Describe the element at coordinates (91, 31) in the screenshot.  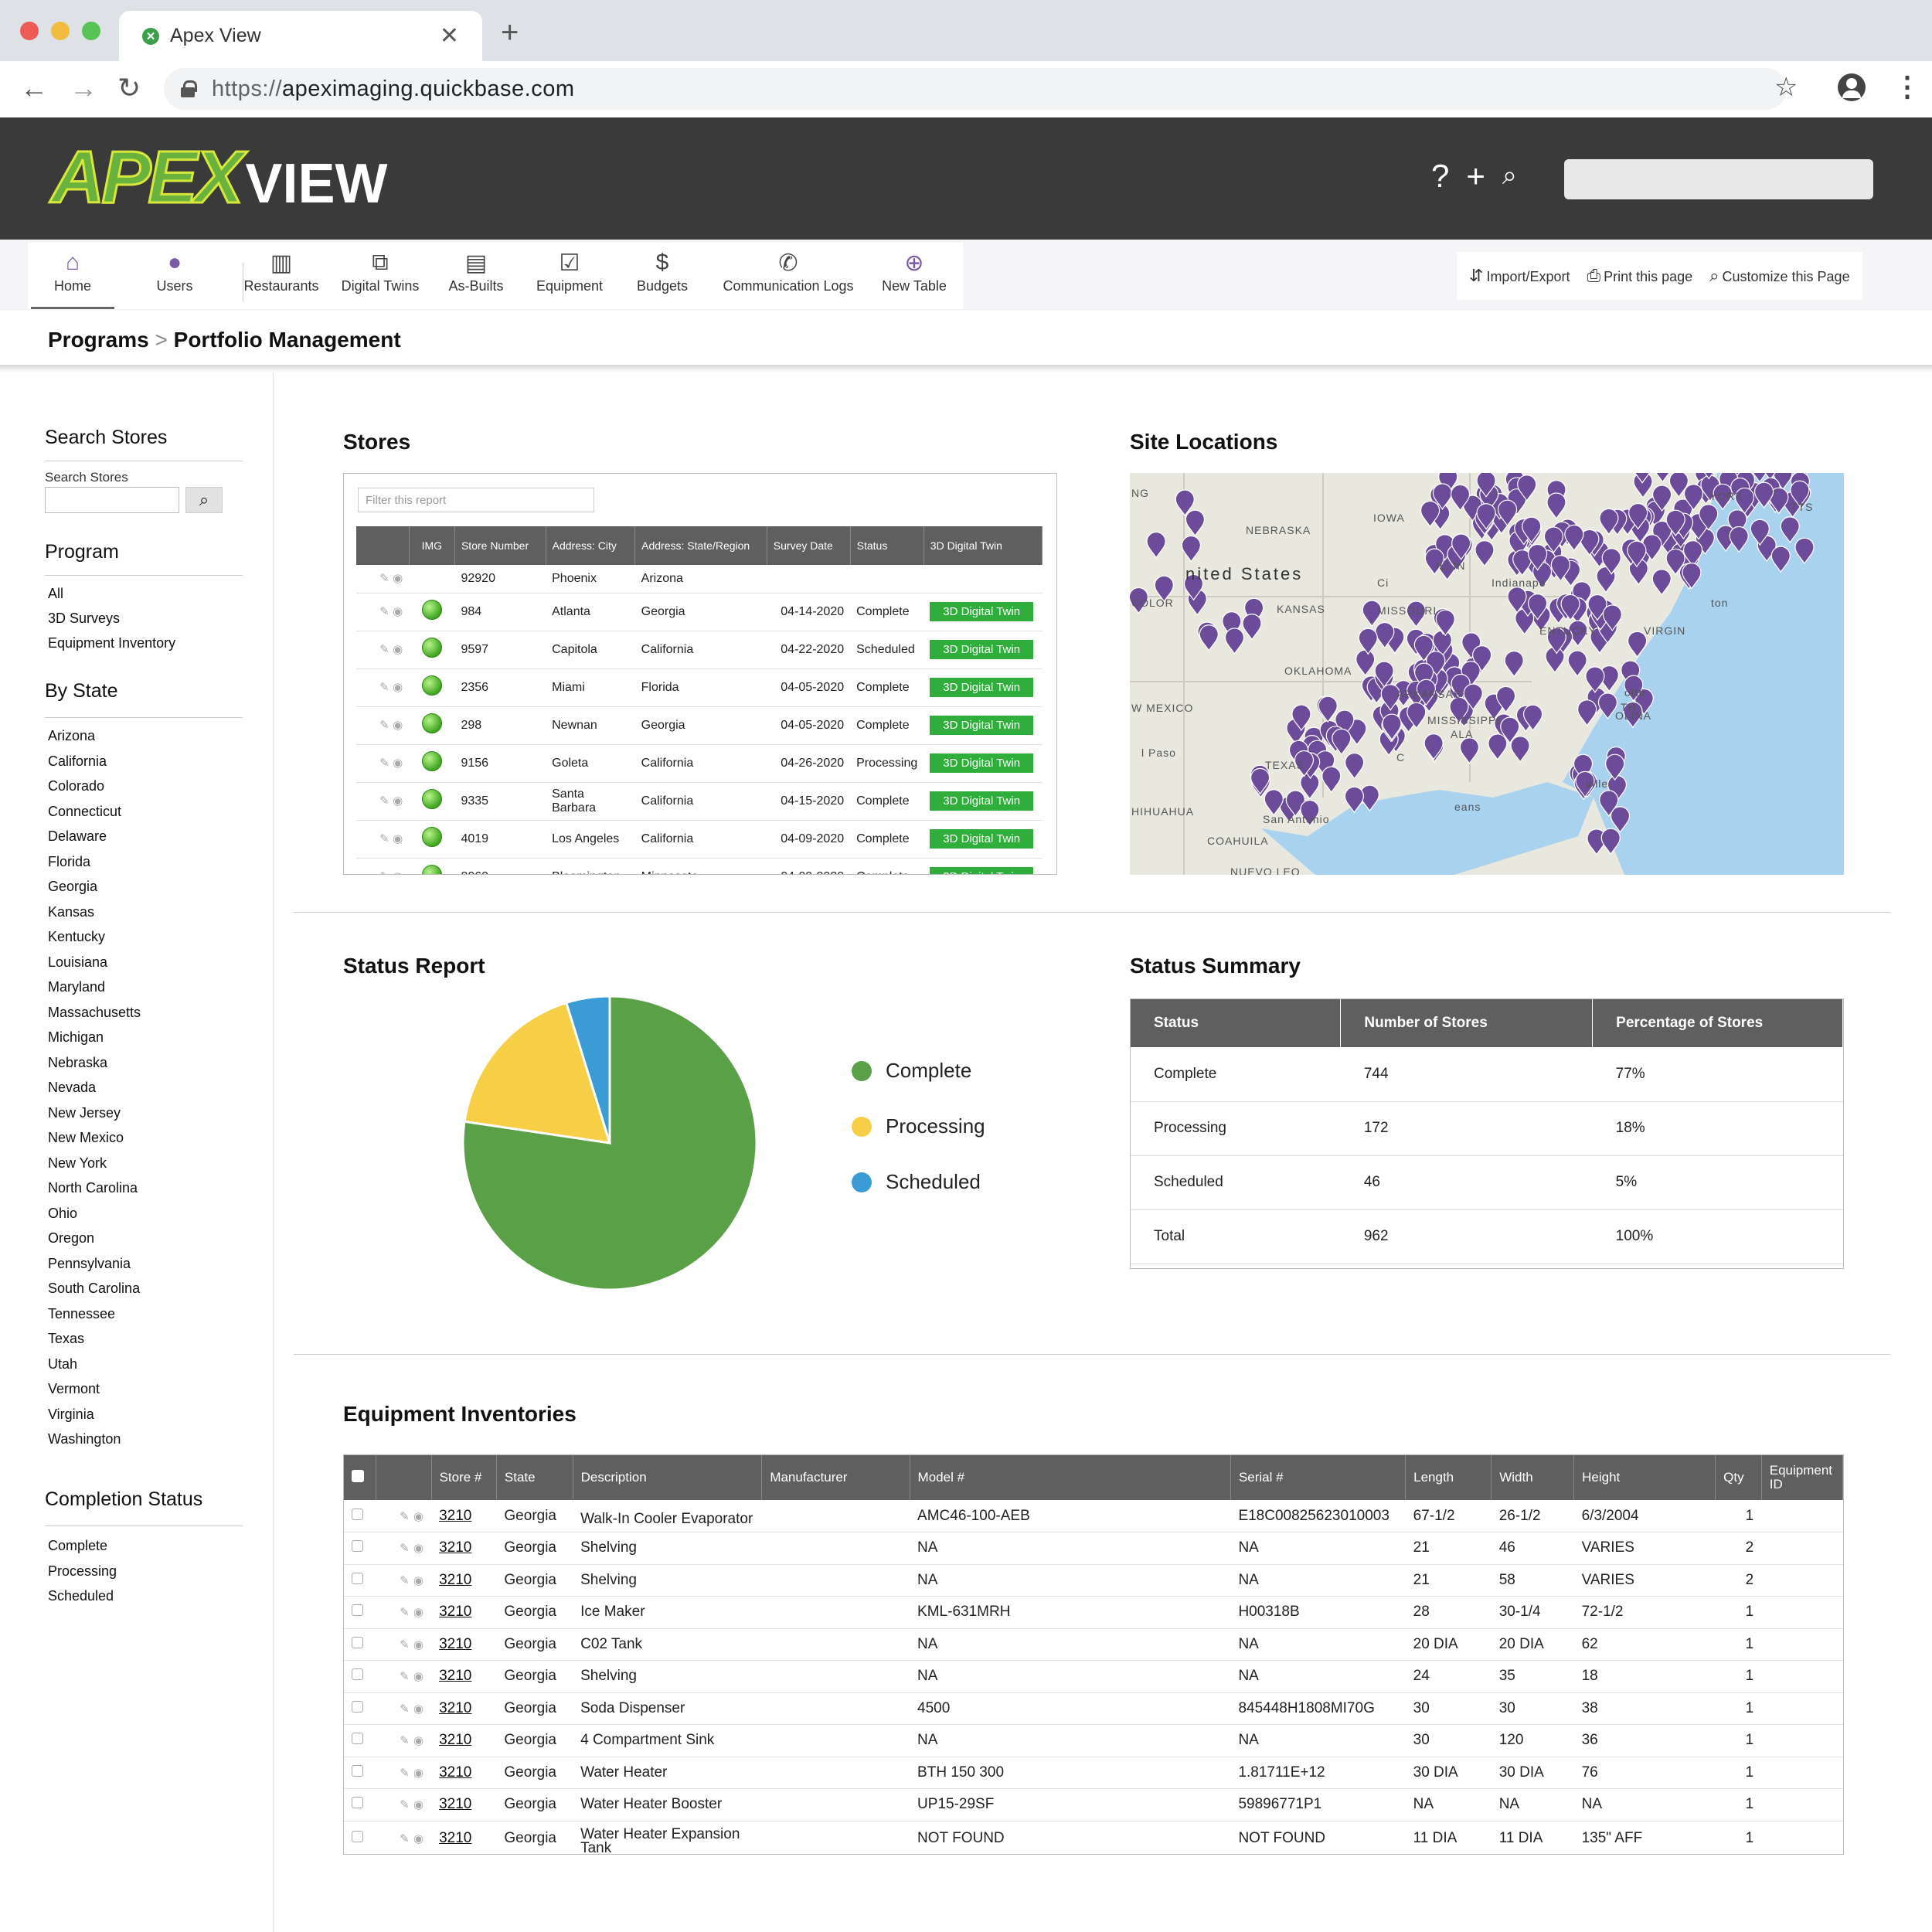
I see `maximize-window-button` at that location.